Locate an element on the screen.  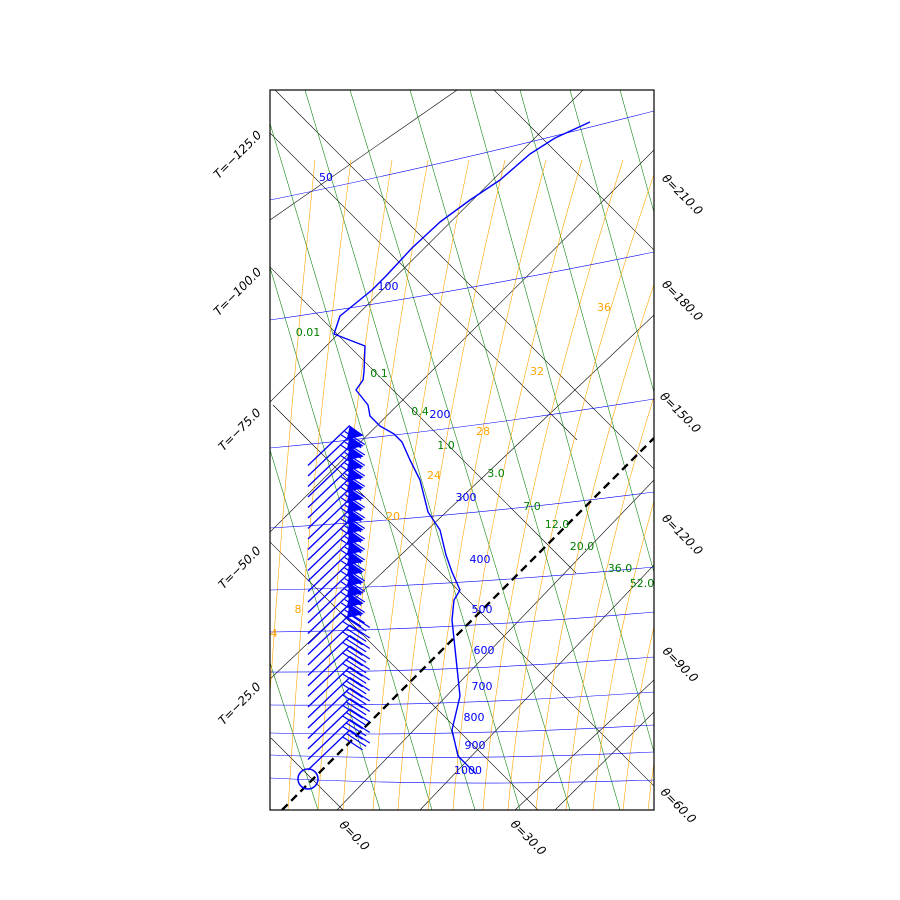
mixing-ratio-label: 1.0 is located at coordinates (446, 445).